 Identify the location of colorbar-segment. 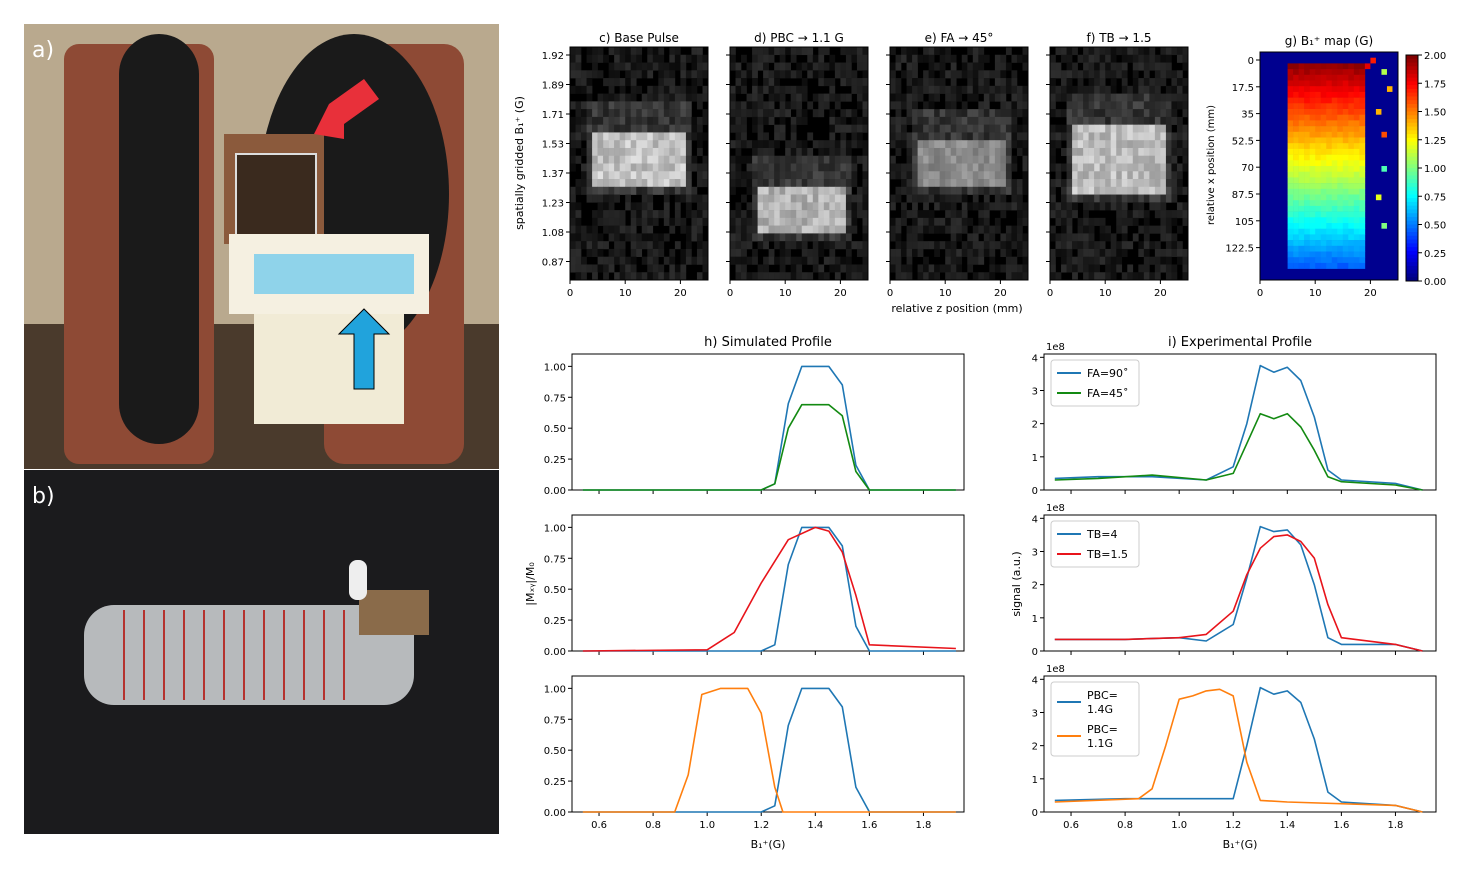
(1412, 215).